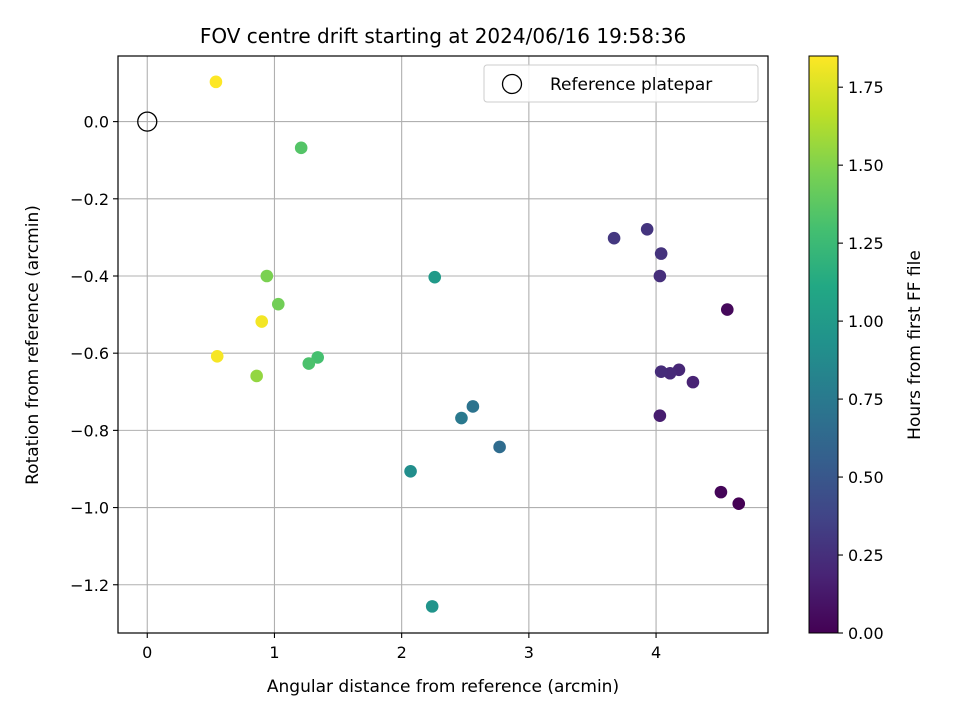  Describe the element at coordinates (512, 84) in the screenshot. I see `legend-marker-reference` at that location.